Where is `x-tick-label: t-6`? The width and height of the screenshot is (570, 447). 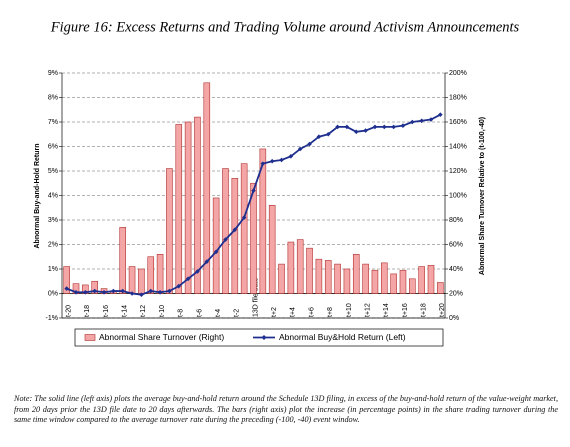 x-tick-label: t-6 is located at coordinates (199, 313).